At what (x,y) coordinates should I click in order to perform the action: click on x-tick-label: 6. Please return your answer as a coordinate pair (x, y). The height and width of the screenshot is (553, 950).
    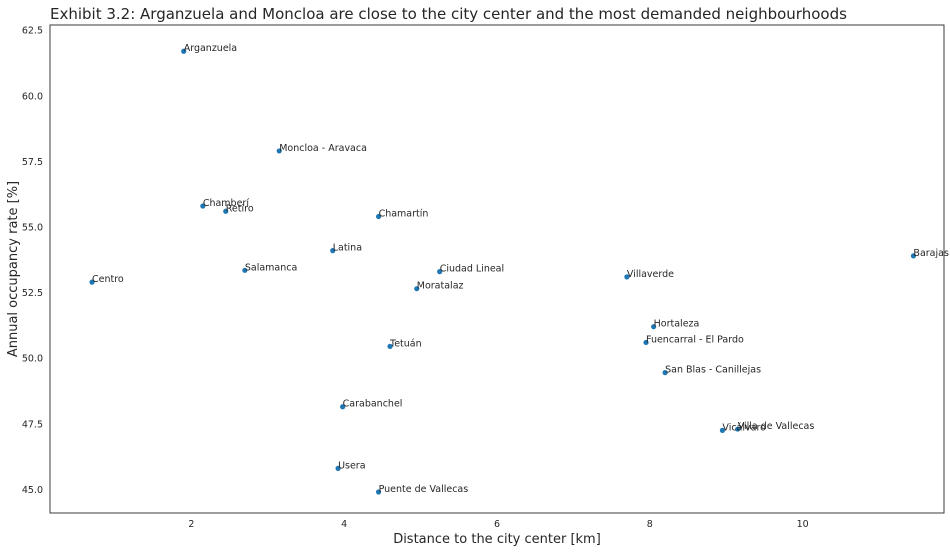
    Looking at the image, I should click on (497, 524).